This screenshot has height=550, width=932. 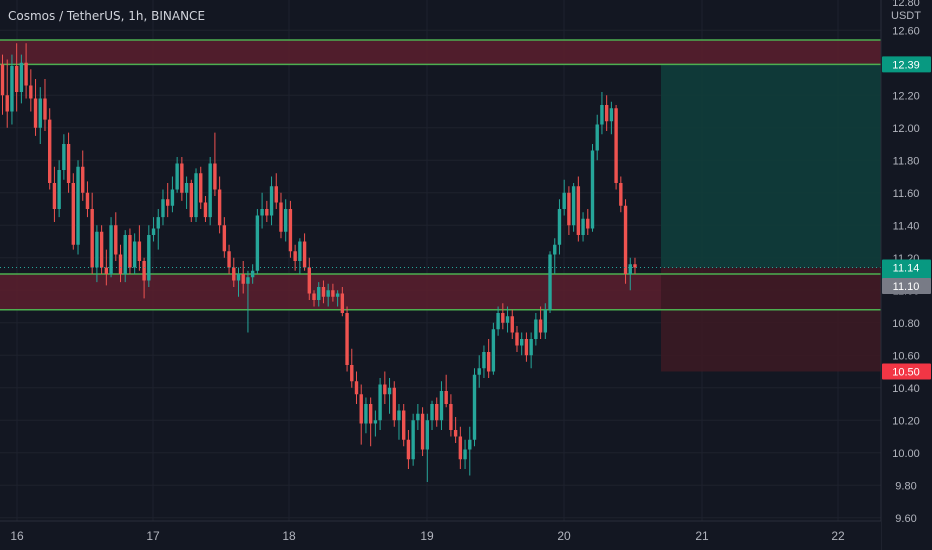 What do you see at coordinates (289, 536) in the screenshot?
I see `time-tick-label: 18` at bounding box center [289, 536].